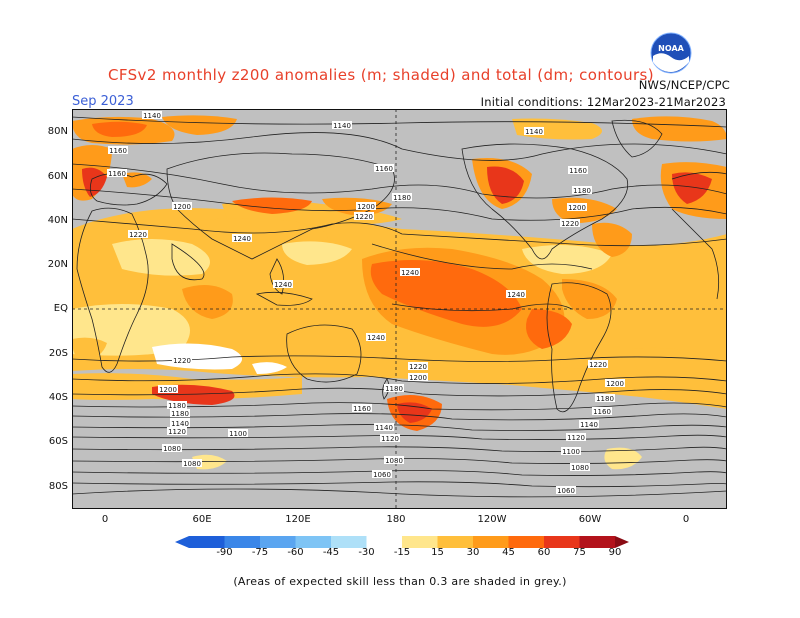 The width and height of the screenshot is (800, 618). I want to click on svg-text: NOAA, so click(671, 48).